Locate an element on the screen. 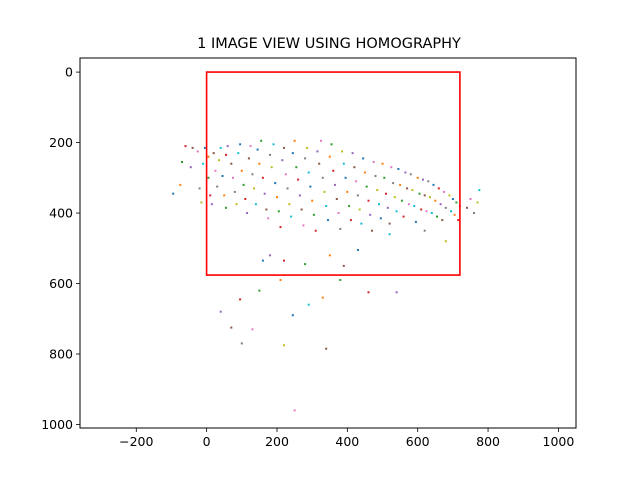  y-tick-label: 800 is located at coordinates (61, 354).